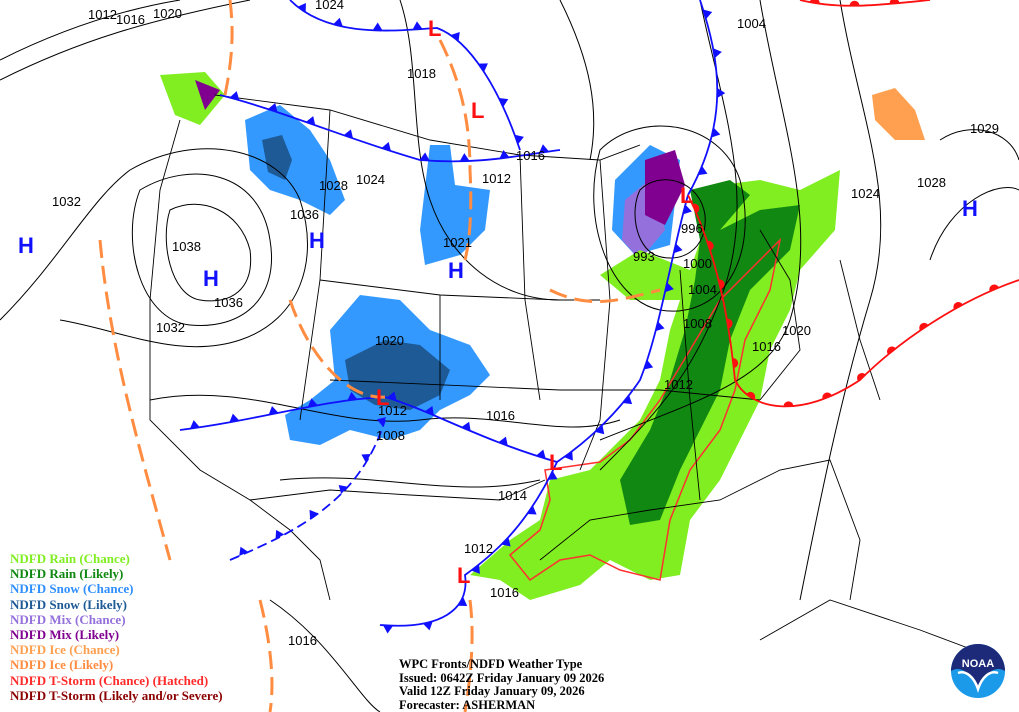  I want to click on rain-likely-area, so click(710, 352).